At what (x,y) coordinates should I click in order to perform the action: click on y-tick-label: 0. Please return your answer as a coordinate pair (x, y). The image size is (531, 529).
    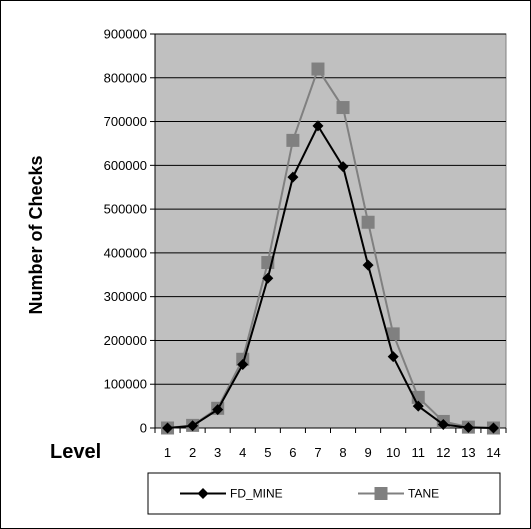
    Looking at the image, I should click on (143, 428).